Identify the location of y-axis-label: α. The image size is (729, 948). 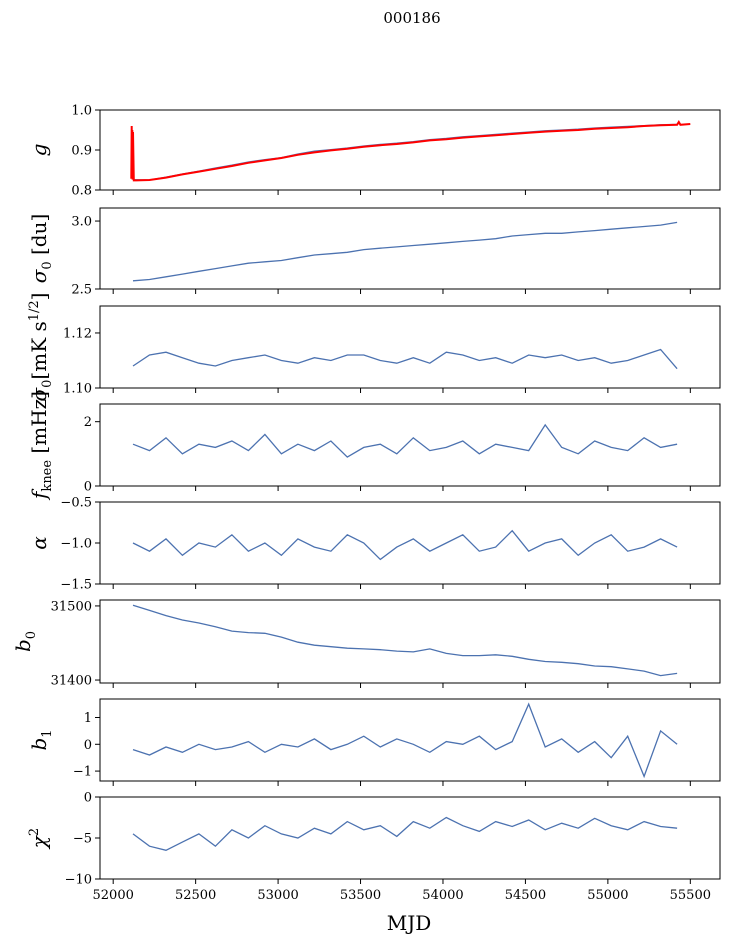
(39, 543).